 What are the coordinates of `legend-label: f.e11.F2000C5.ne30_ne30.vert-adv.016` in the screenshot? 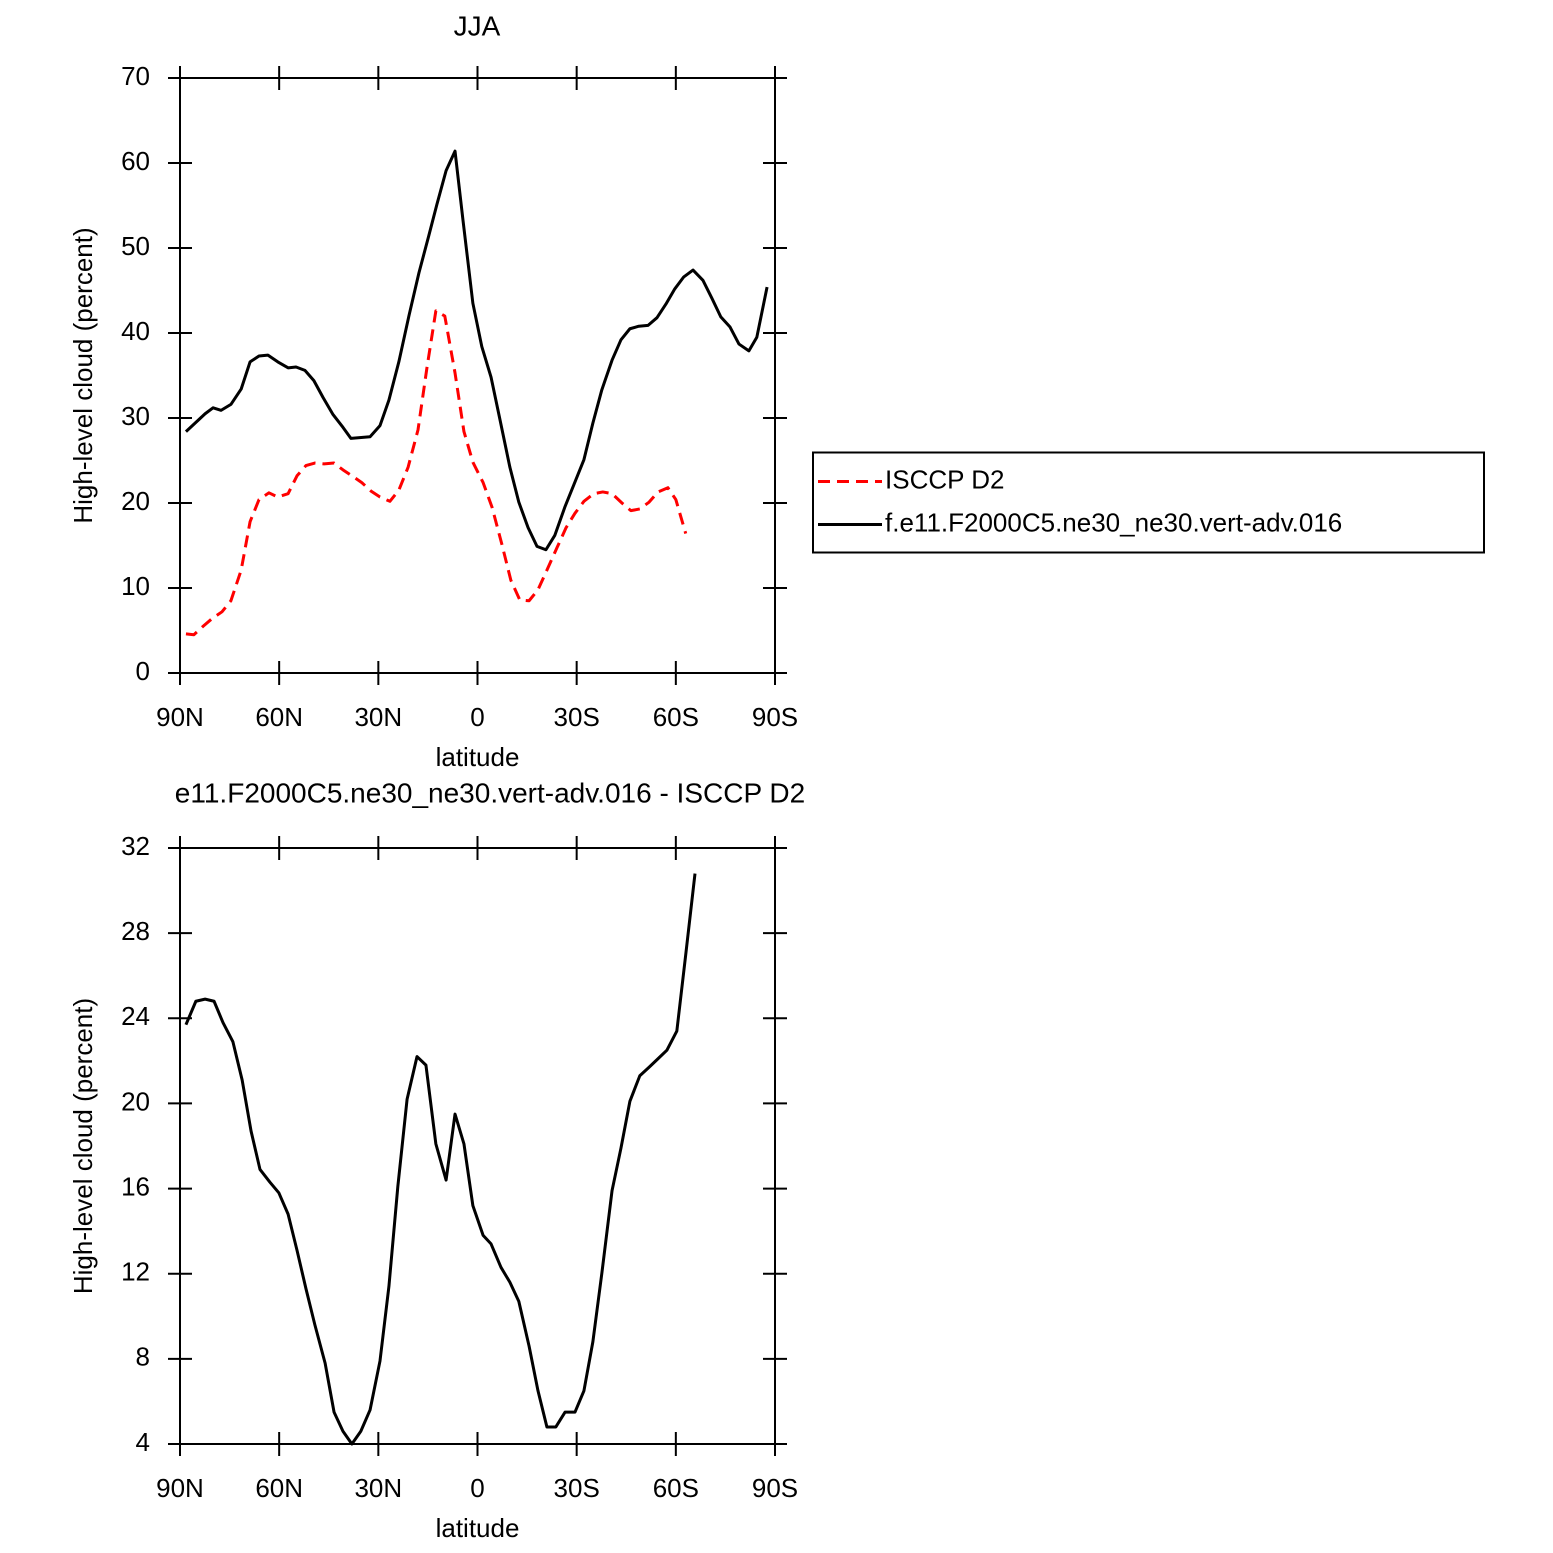 It's located at (1113, 522).